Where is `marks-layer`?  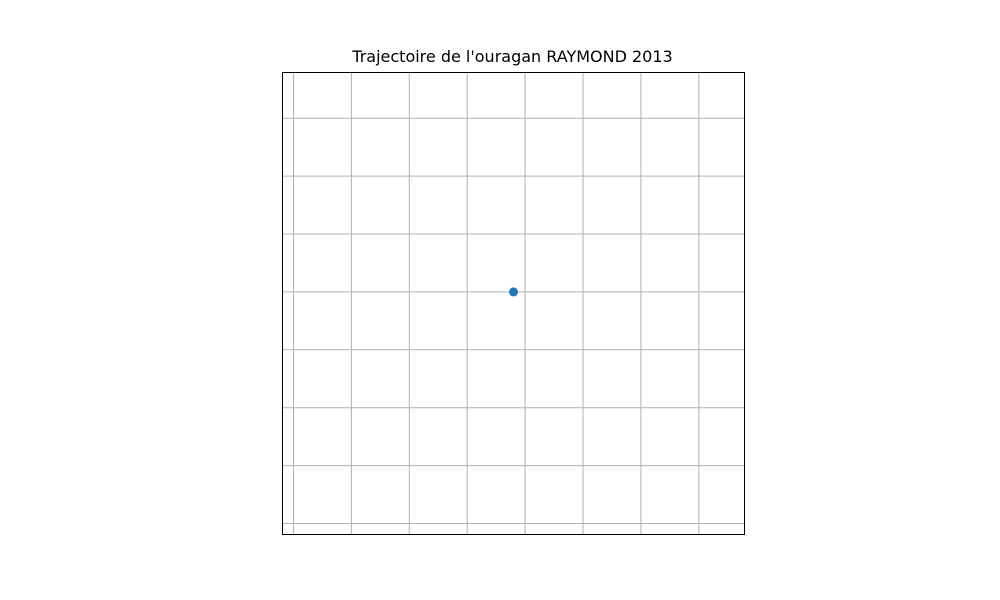
marks-layer is located at coordinates (514, 292).